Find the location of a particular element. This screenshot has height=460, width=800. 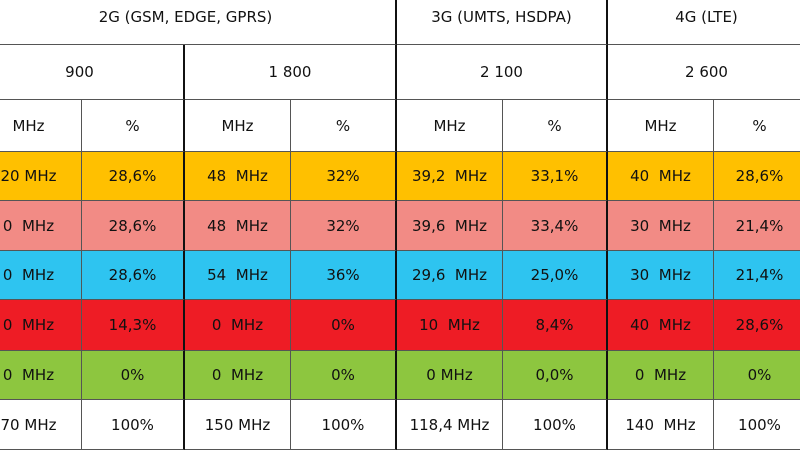

data-cell: 36% is located at coordinates (344, 275).